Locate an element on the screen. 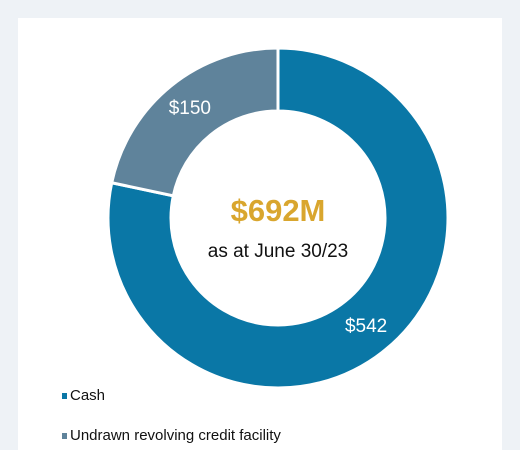  center-title: $692M is located at coordinates (278, 210).